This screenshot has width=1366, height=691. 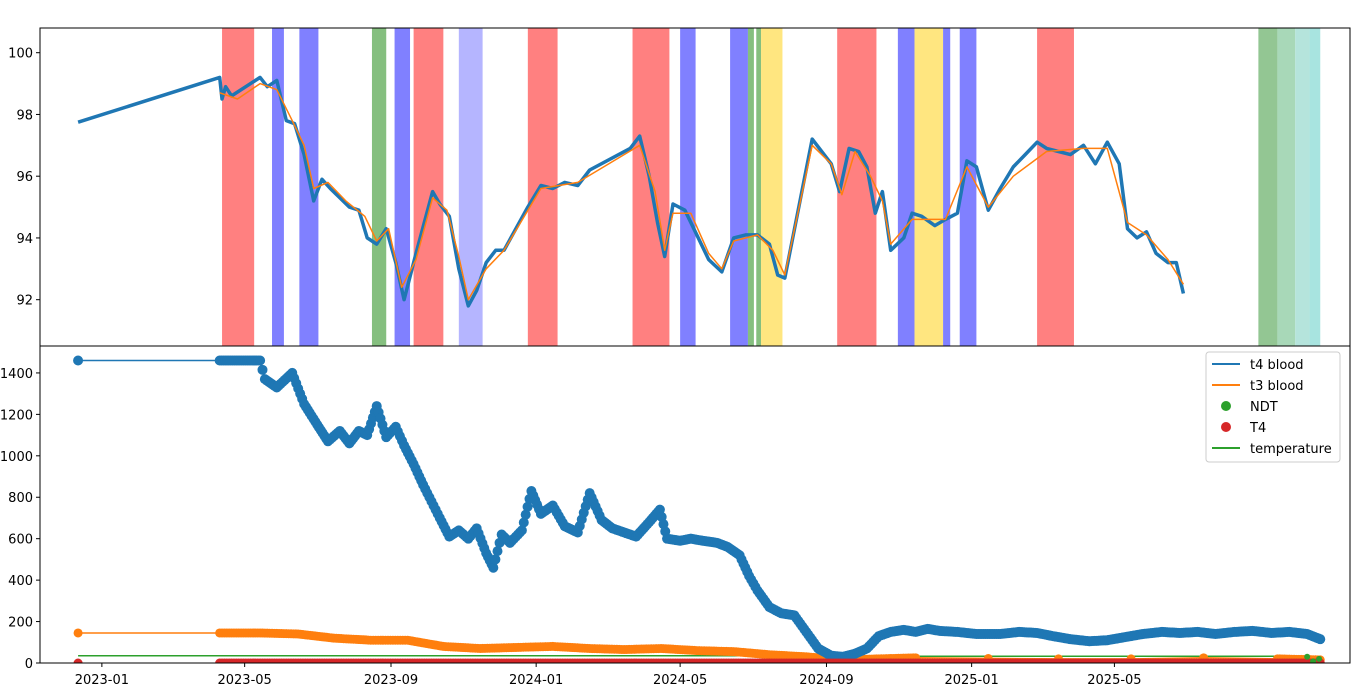 What do you see at coordinates (244, 680) in the screenshot?
I see `x-tick-label: 2023-05` at bounding box center [244, 680].